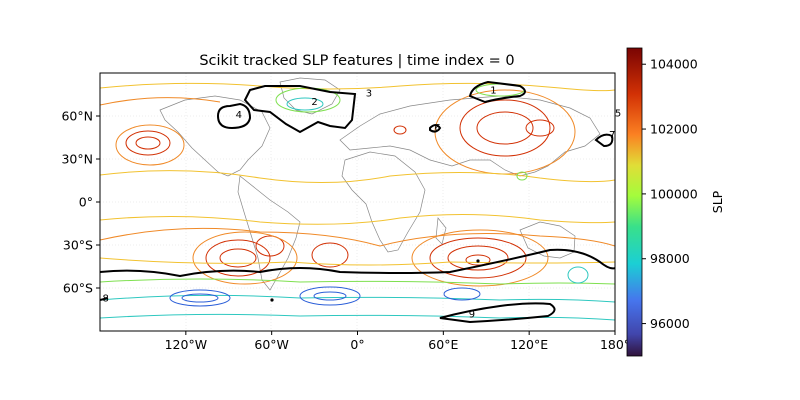  What do you see at coordinates (77, 159) in the screenshot?
I see `y-tick-label: 30°N` at bounding box center [77, 159].